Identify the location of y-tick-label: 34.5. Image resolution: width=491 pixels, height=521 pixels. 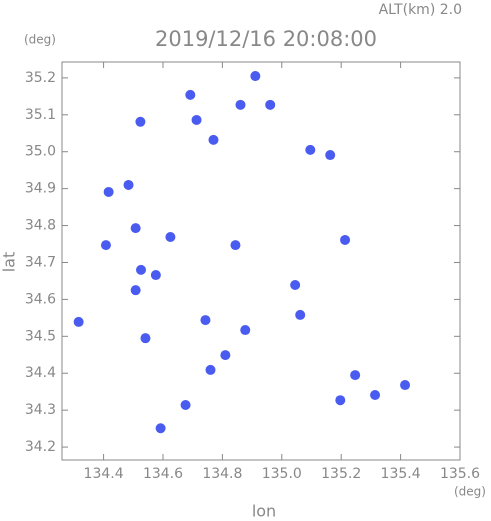
(40, 336).